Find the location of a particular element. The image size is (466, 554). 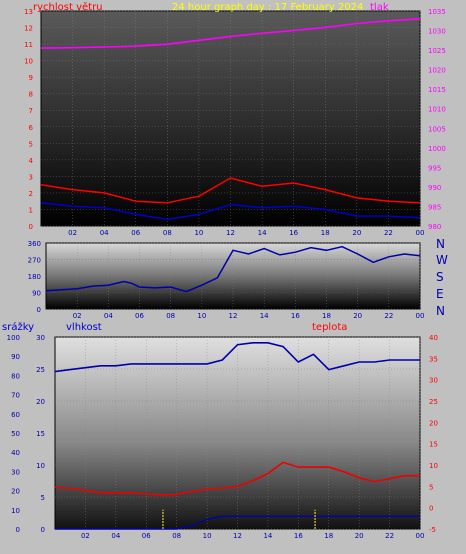

panel1-x-tick-label: 14 is located at coordinates (262, 233).